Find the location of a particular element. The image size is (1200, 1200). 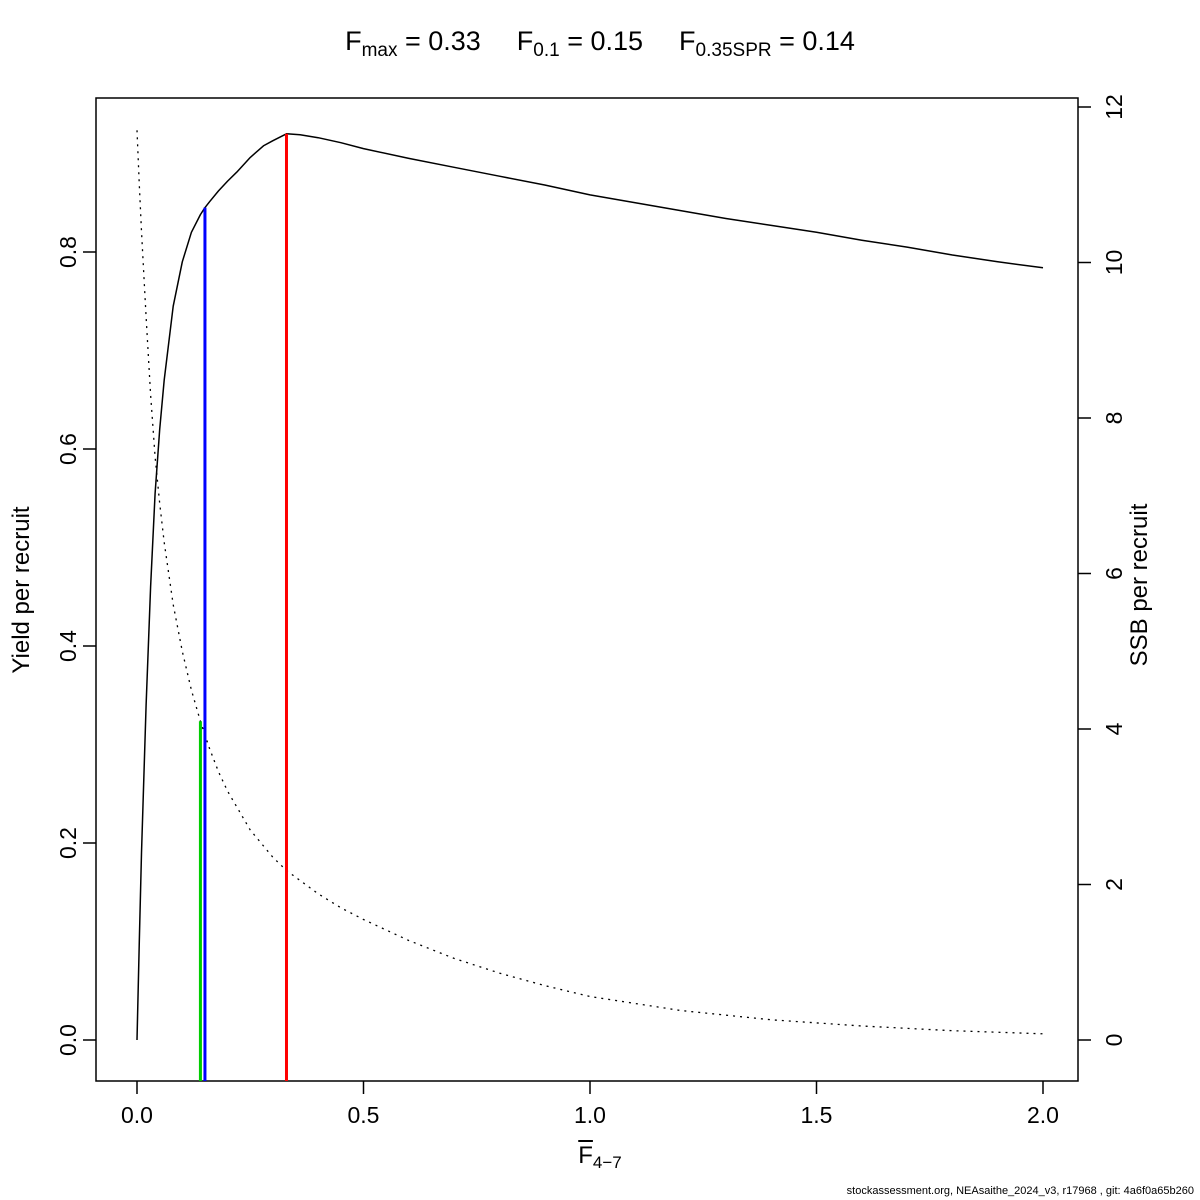

plot-title: Fmax = 0.33 F0.1 = 0.15 F0.35SPR = 0.14 is located at coordinates (600, 43).